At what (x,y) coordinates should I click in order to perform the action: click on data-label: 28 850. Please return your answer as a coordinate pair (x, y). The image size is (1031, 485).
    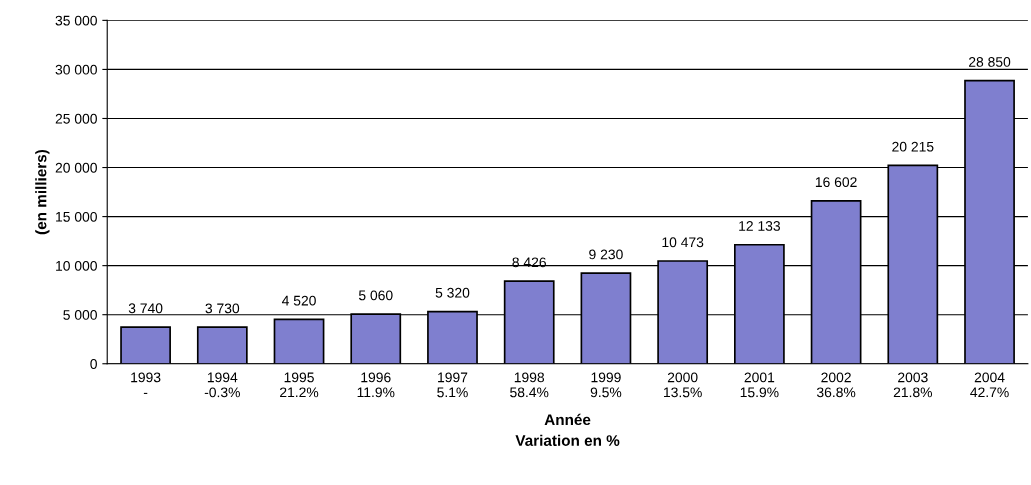
    Looking at the image, I should click on (990, 62).